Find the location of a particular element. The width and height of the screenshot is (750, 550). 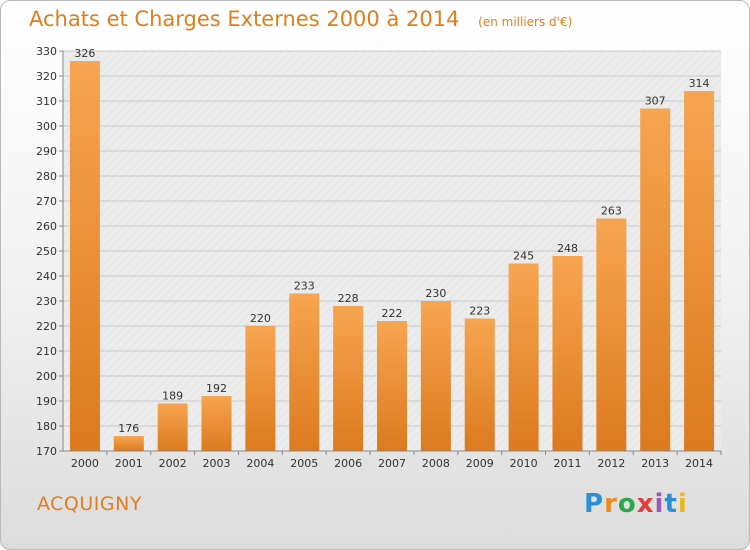

x-tick-label: 2007 is located at coordinates (392, 463).